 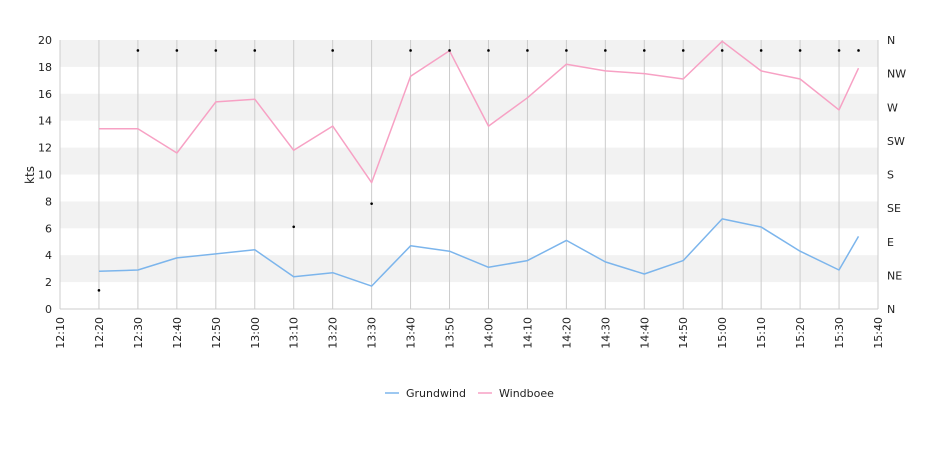 What do you see at coordinates (526, 393) in the screenshot?
I see `legend-label: Windboee` at bounding box center [526, 393].